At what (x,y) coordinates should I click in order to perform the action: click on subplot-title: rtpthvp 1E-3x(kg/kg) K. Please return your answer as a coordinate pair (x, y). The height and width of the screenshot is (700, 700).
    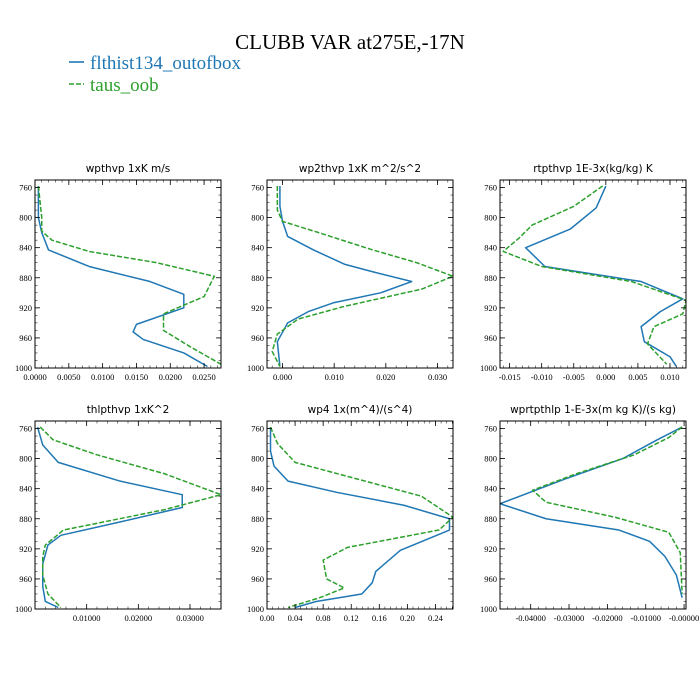
    Looking at the image, I should click on (593, 169).